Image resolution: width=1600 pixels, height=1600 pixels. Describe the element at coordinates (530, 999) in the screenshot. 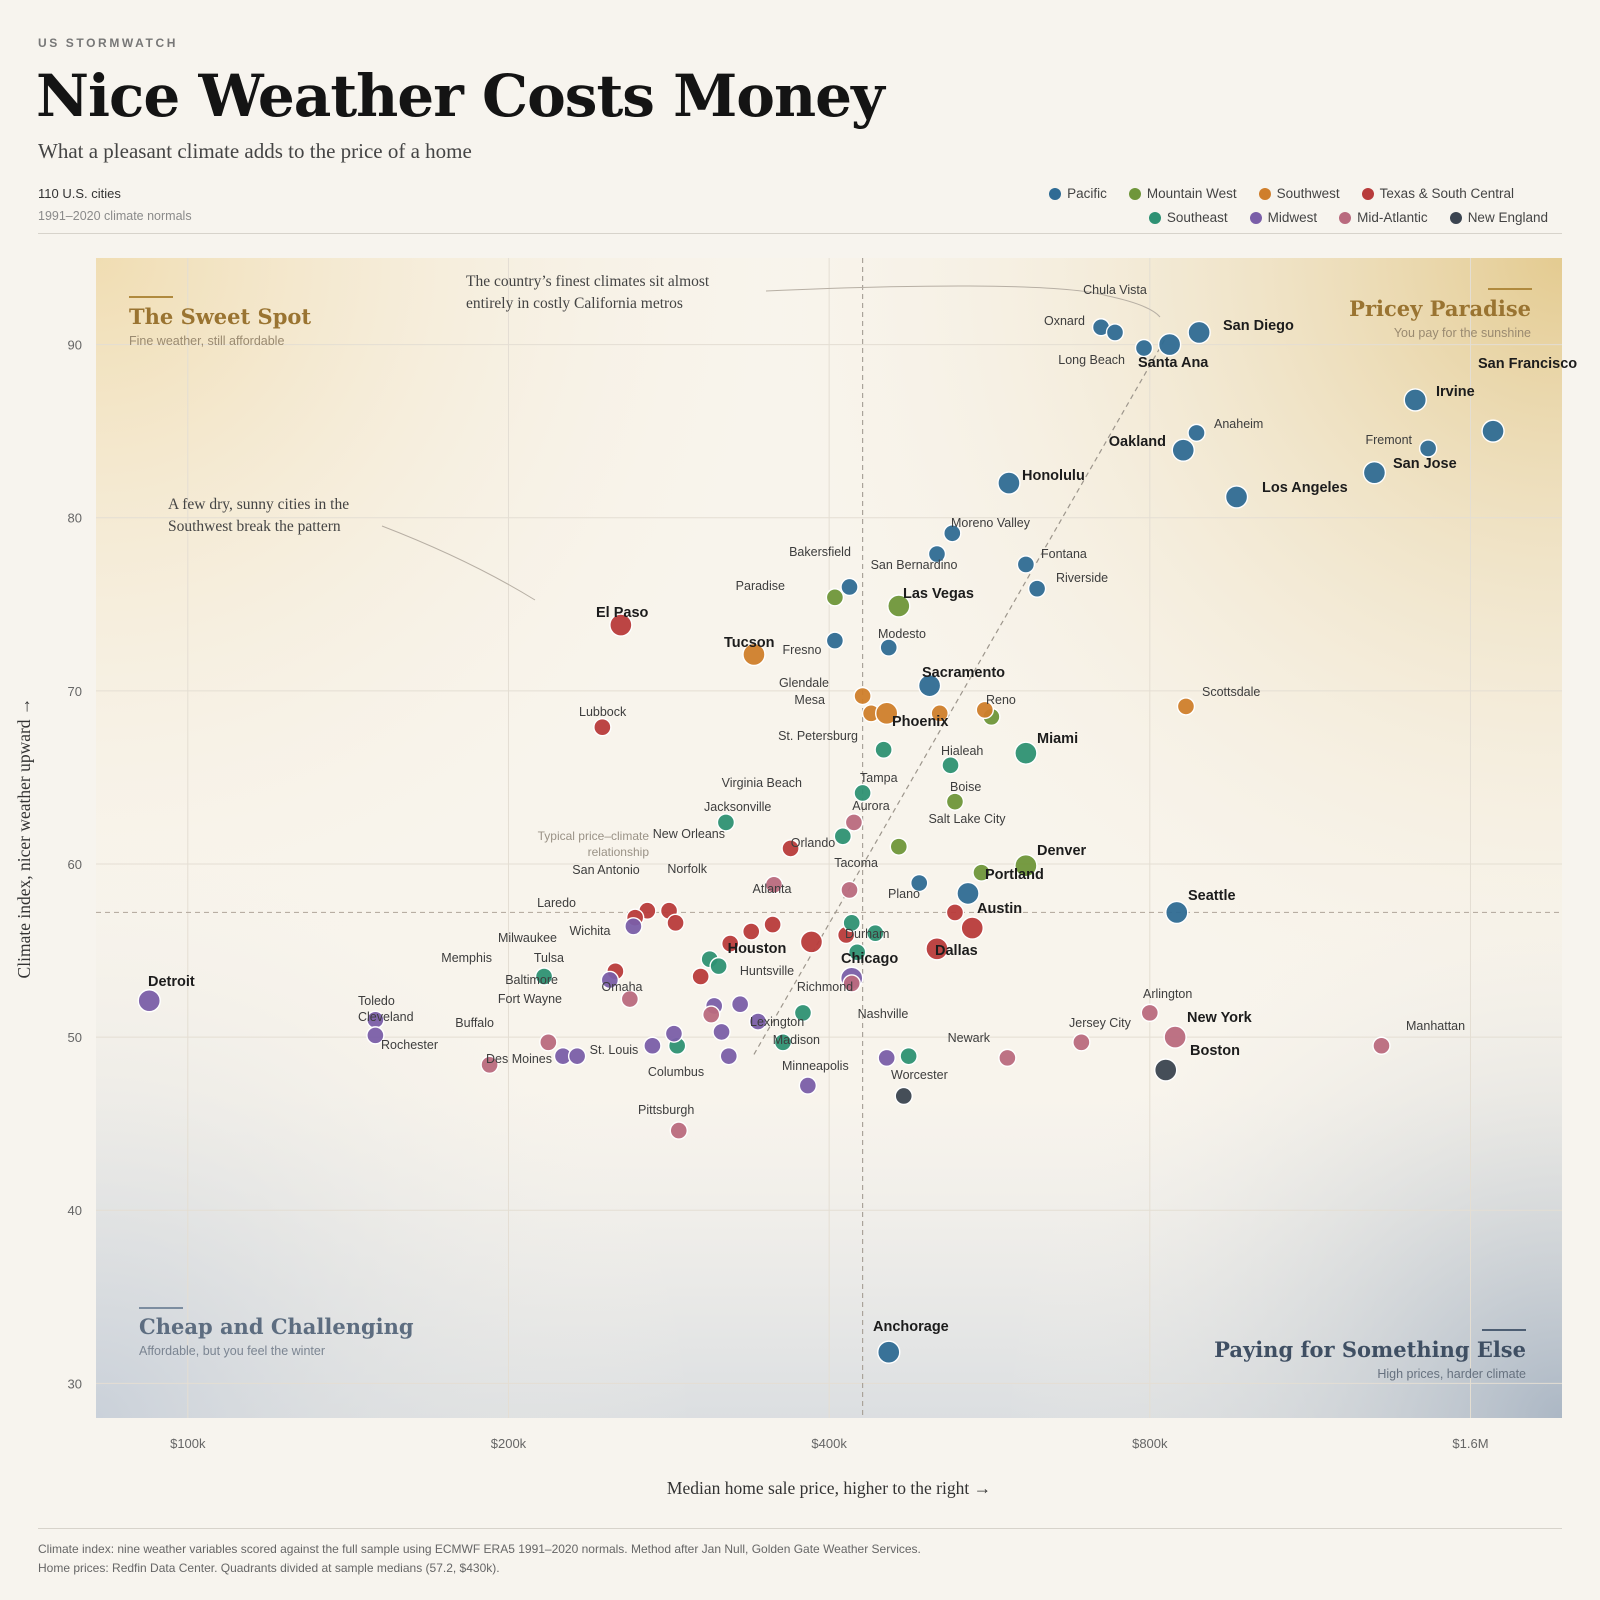

I see `label-fort-wayne: Fort Wayne` at that location.